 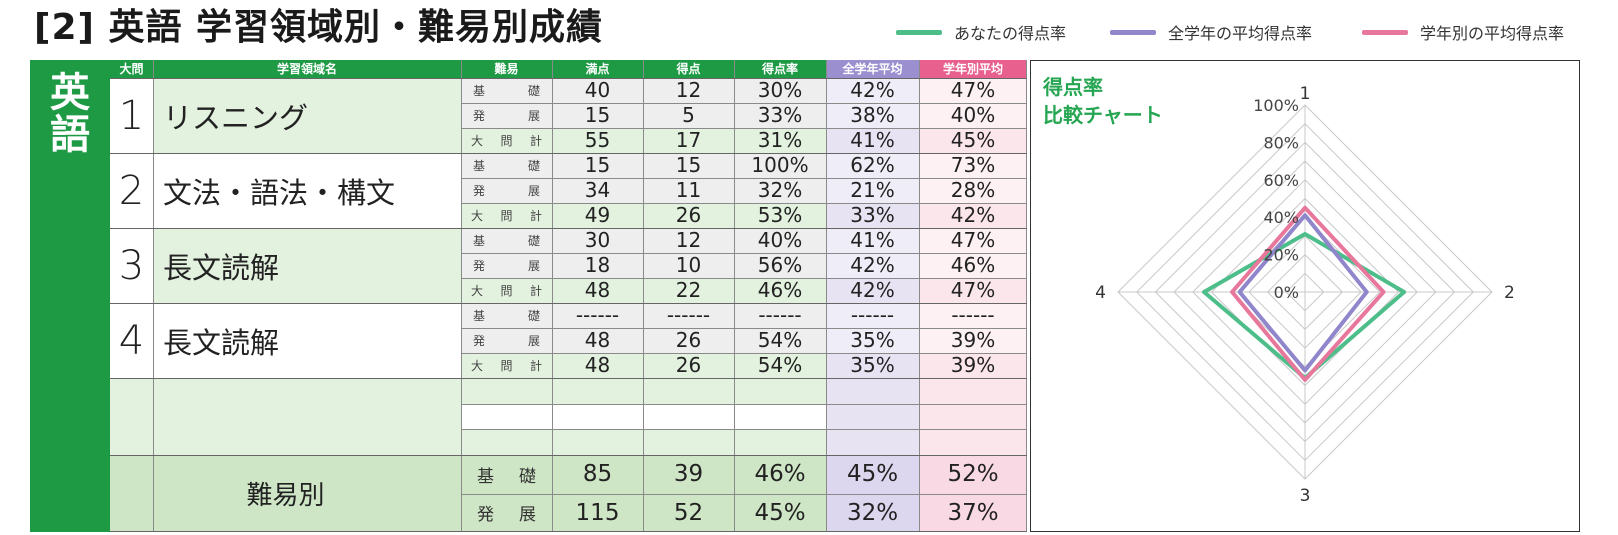 I want to click on area-name: リスニング, so click(x=307, y=115).